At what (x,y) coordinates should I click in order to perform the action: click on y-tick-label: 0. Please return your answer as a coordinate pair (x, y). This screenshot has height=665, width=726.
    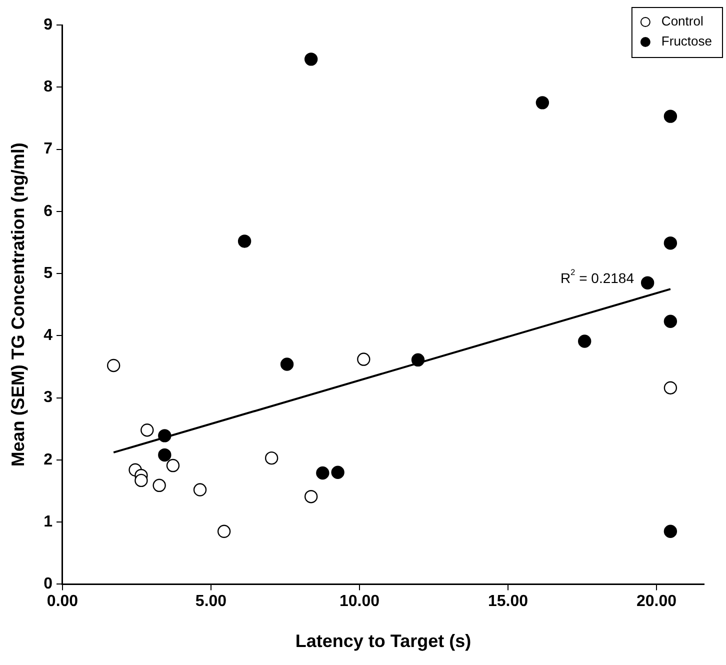
    Looking at the image, I should click on (48, 584).